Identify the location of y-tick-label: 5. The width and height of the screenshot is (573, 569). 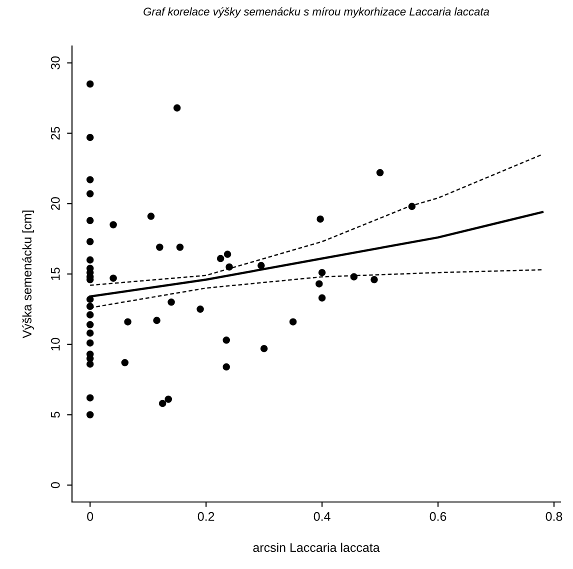
(55, 415).